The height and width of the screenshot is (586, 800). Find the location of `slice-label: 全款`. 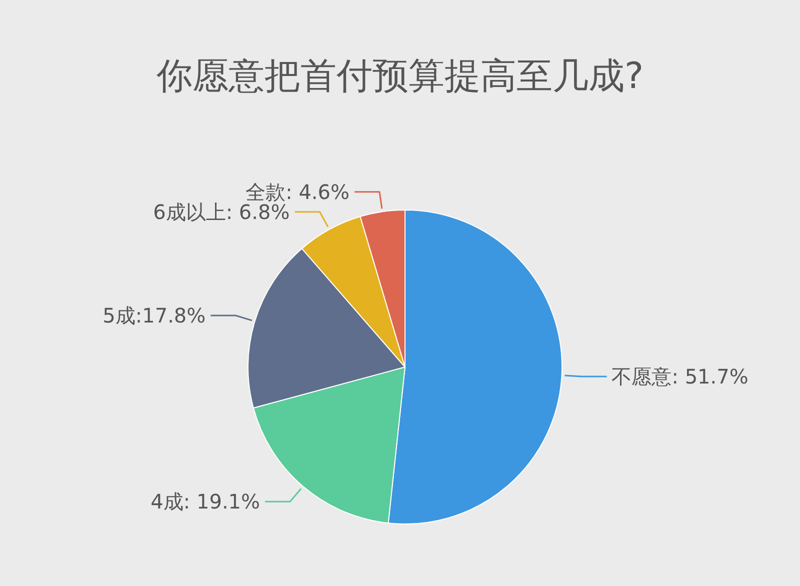

slice-label: 全款 is located at coordinates (266, 192).